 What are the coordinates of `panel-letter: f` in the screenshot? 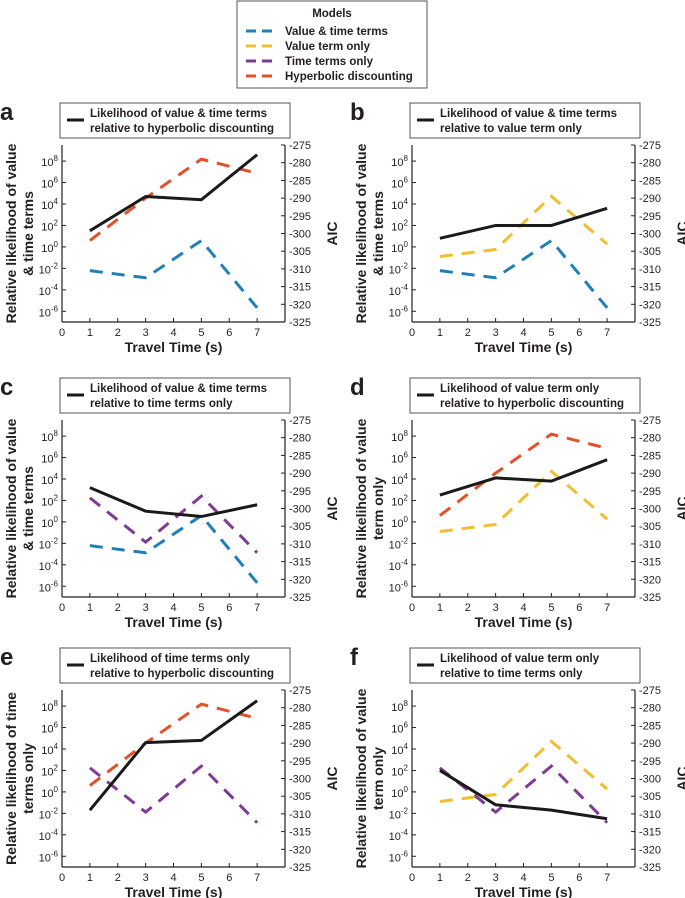 It's located at (354, 657).